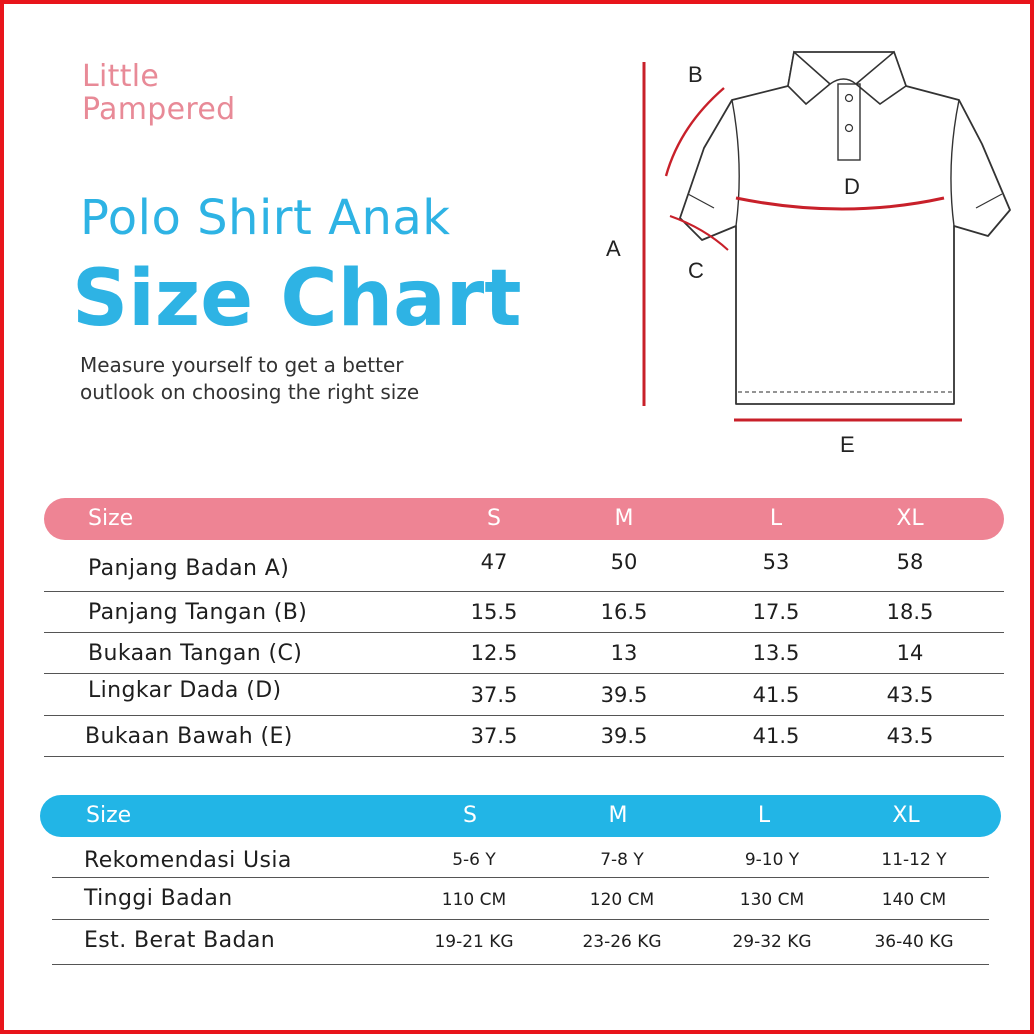  I want to click on value-m: 7-8 Y, so click(622, 860).